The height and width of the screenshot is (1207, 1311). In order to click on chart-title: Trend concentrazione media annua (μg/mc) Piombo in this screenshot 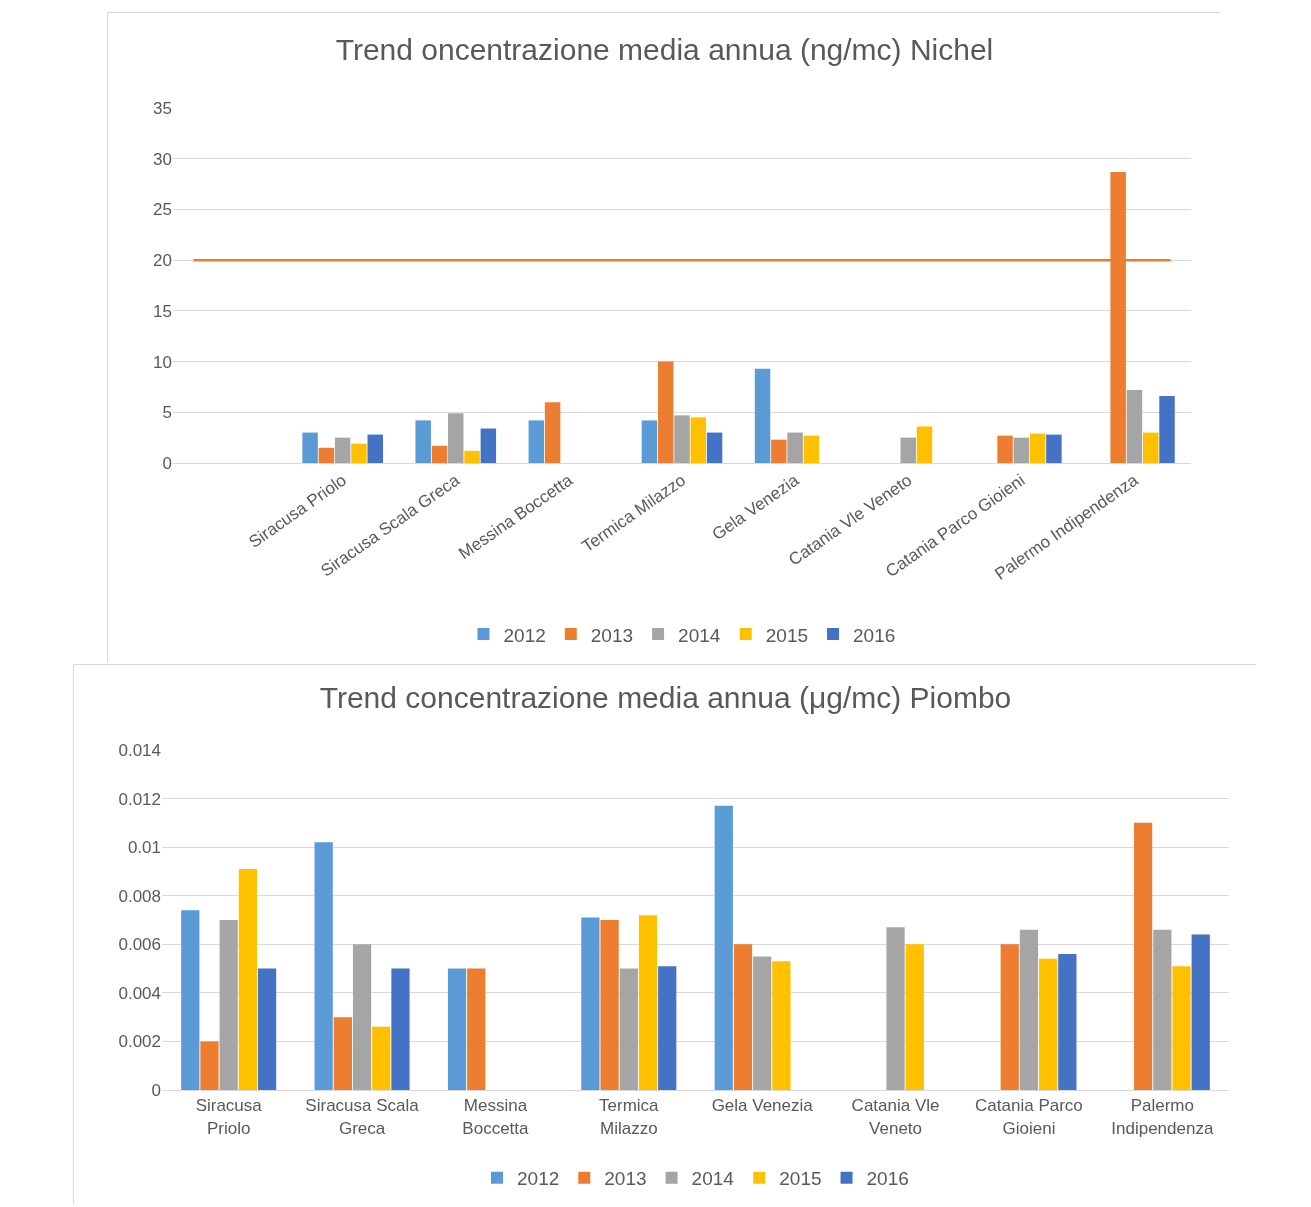, I will do `click(665, 697)`.